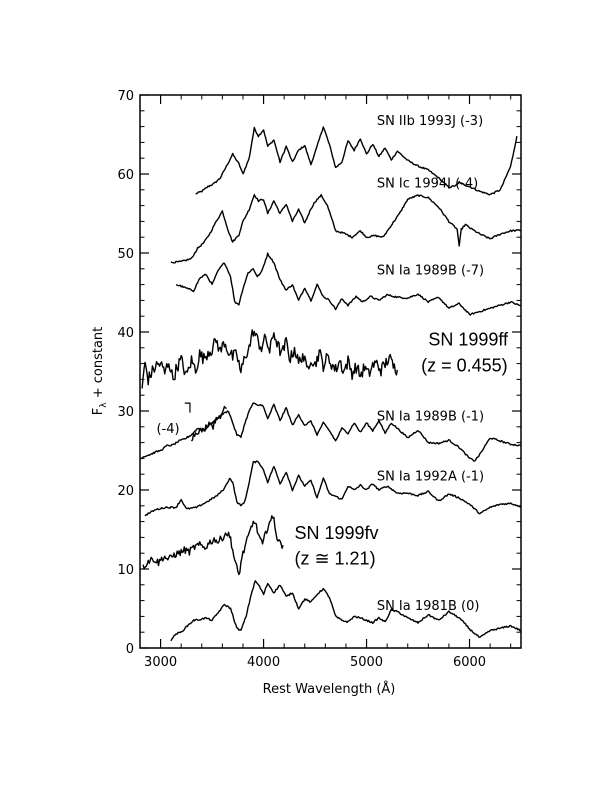 This screenshot has height=792, width=612. I want to click on x-tick-label: 4000, so click(263, 662).